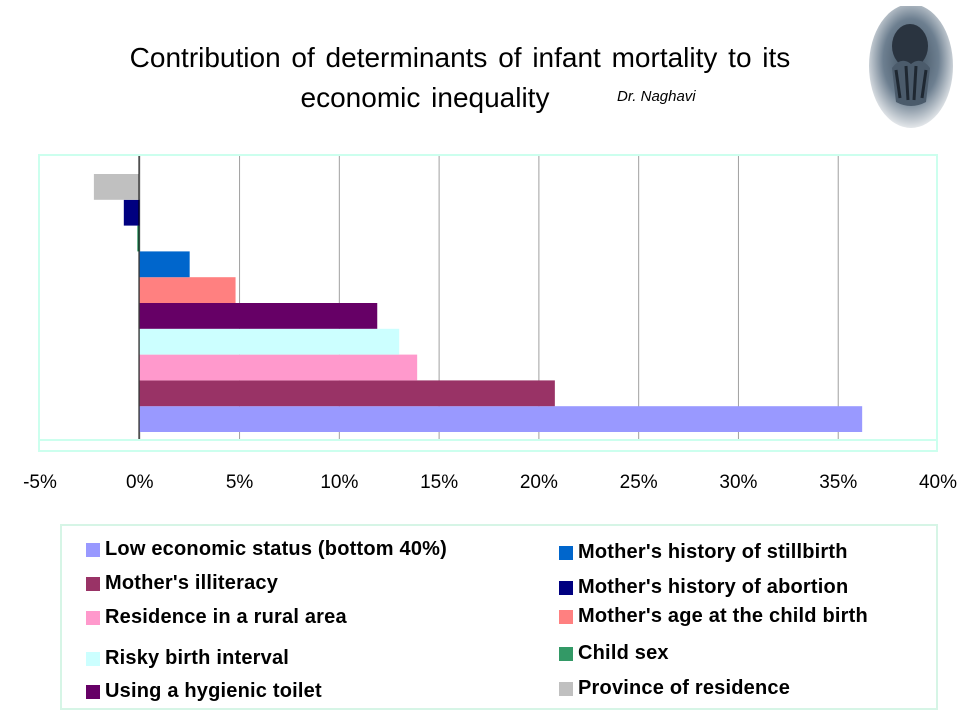  Describe the element at coordinates (539, 482) in the screenshot. I see `x-tick-label: 20%` at that location.